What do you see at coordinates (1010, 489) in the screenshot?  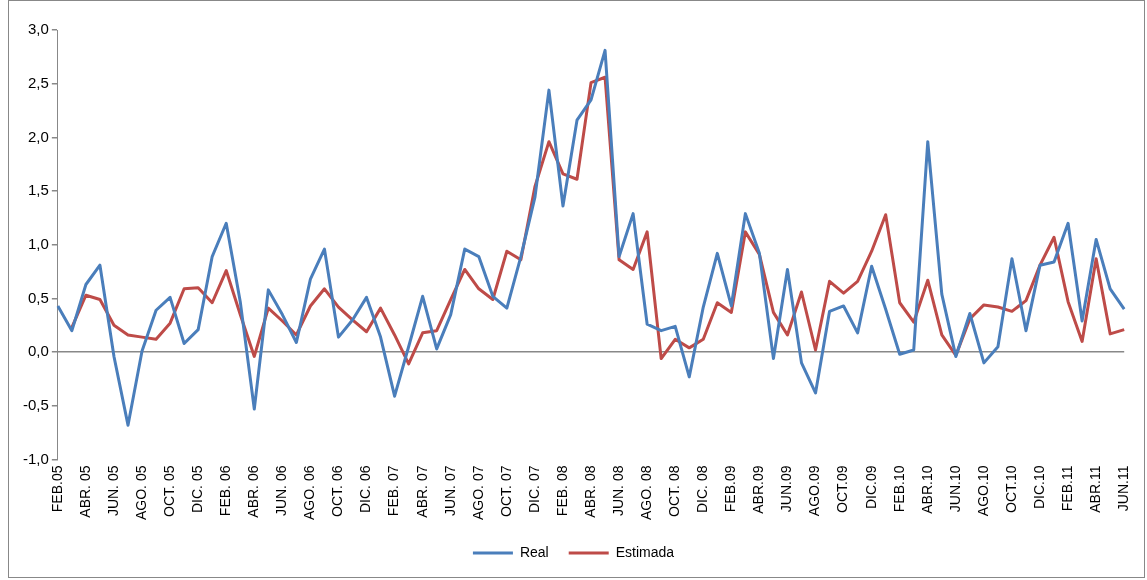 I see `x-tick-label: OCT.10` at bounding box center [1010, 489].